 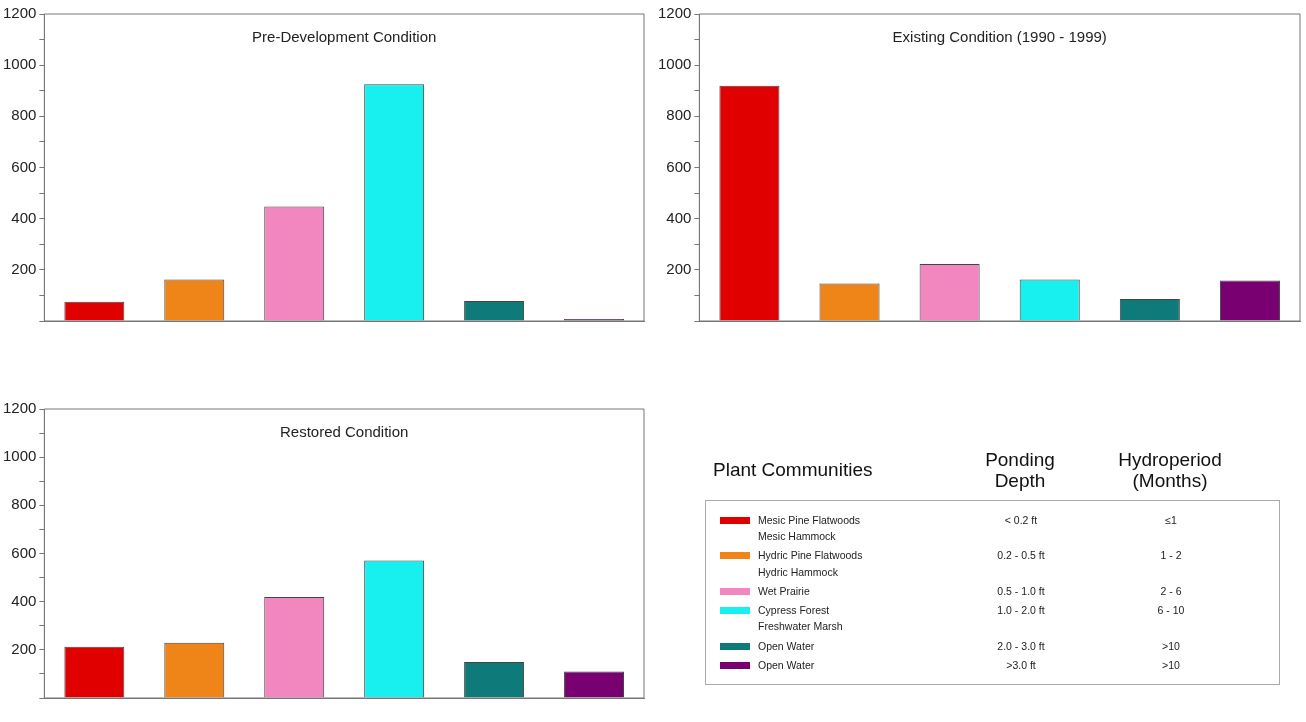 I want to click on text: ≤1, so click(x=1171, y=520).